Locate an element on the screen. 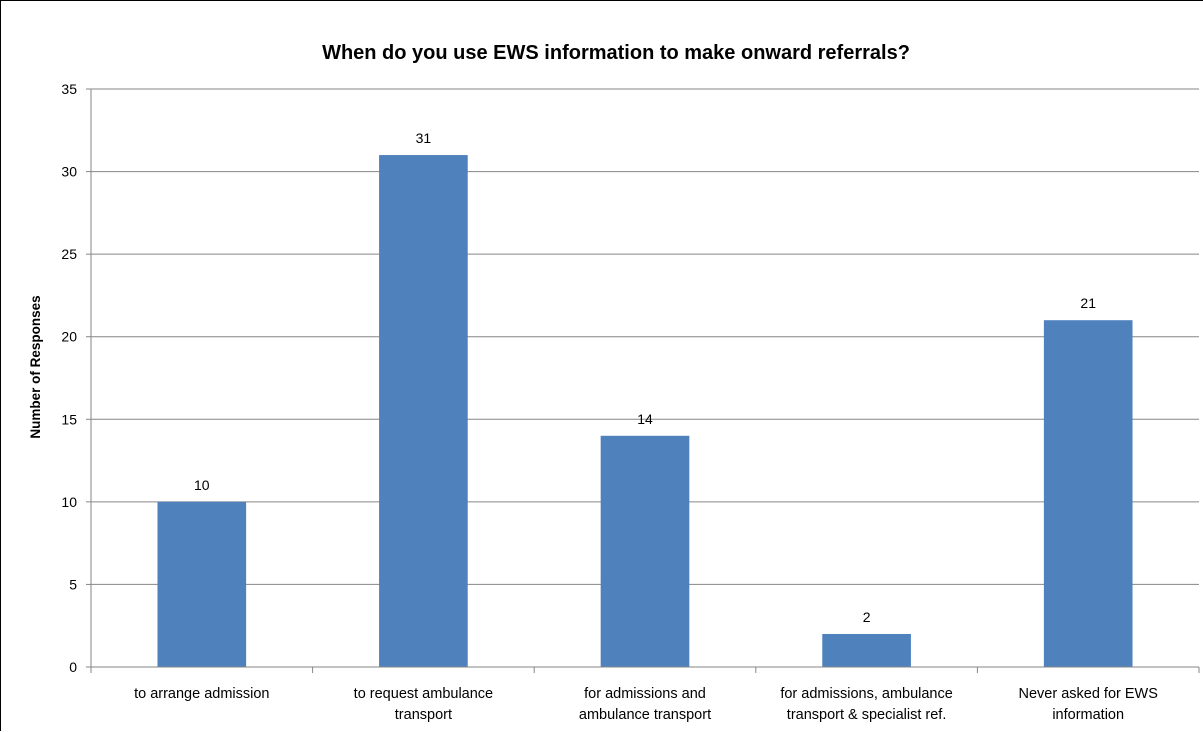  y-axis-ticks: 0 5 10 15 20 25 30 35 is located at coordinates (69, 378).